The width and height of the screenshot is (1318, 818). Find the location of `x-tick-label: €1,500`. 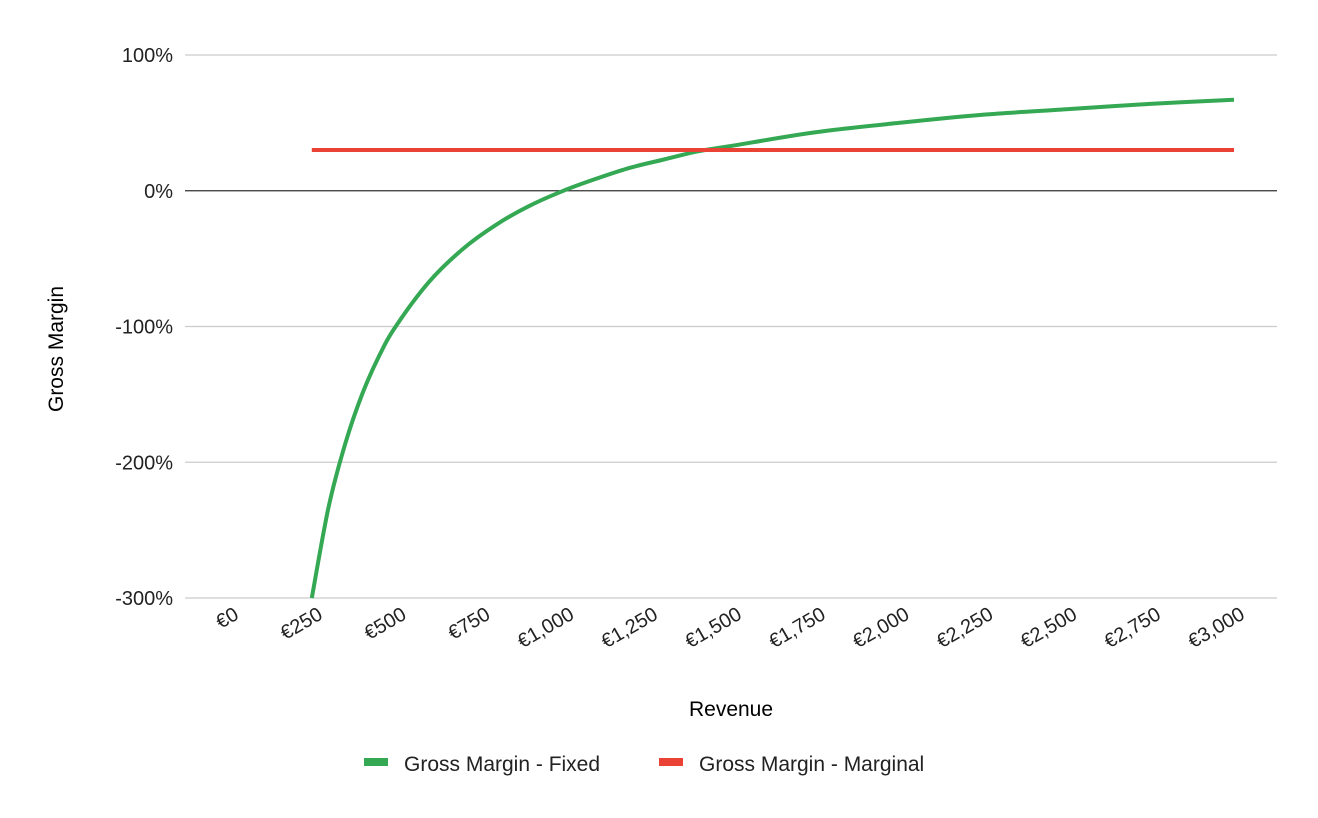

x-tick-label: €1,500 is located at coordinates (714, 628).